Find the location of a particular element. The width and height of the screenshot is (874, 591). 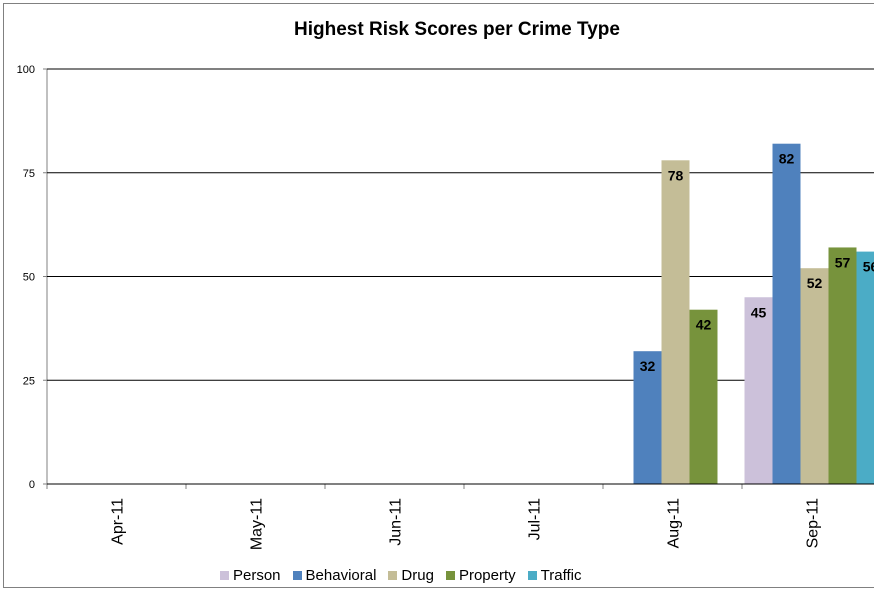

x-tick-label-may-11: May-11 is located at coordinates (257, 524).